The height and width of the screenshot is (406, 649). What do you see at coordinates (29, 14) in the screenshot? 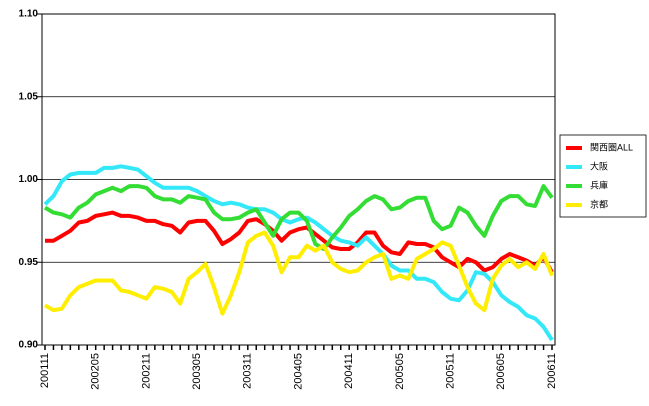
I see `y-tick-label: 1.10` at bounding box center [29, 14].